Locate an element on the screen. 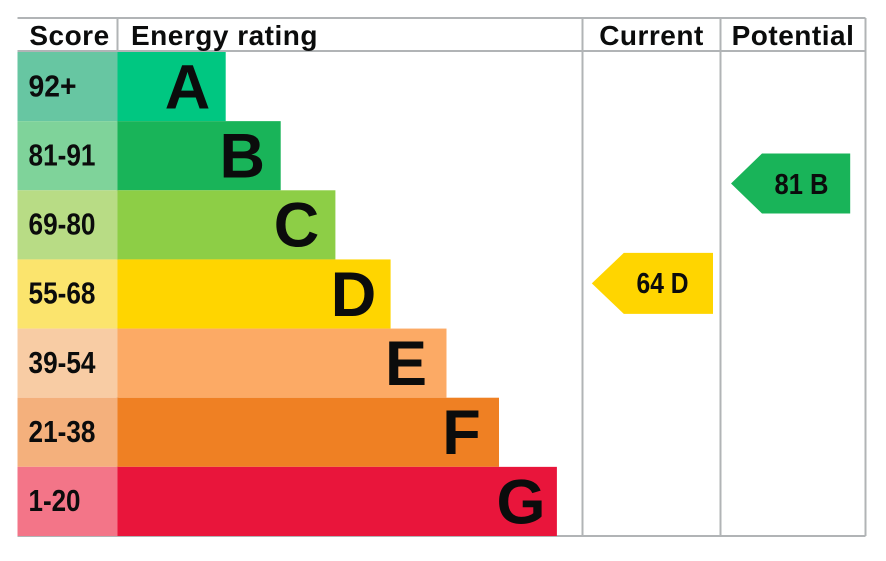  svg-text: E is located at coordinates (406, 364).